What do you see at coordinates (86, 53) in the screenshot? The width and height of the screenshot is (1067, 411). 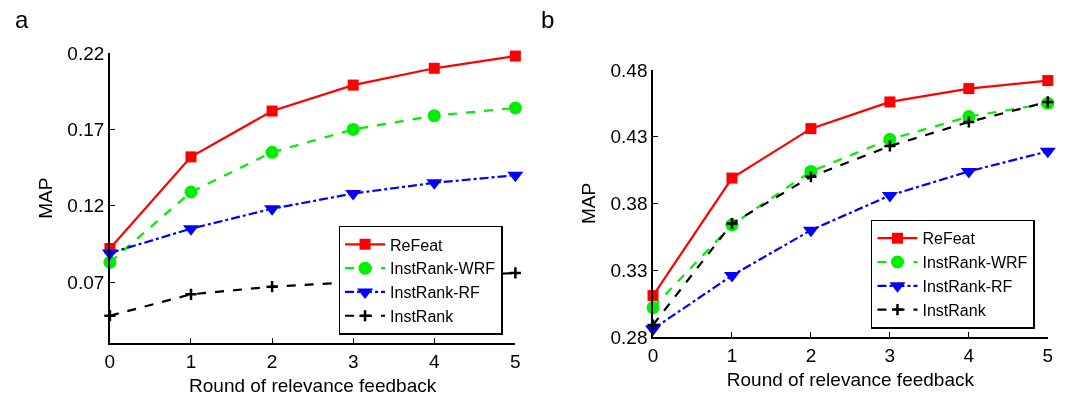 I see `y-tick-label: 0.22` at bounding box center [86, 53].